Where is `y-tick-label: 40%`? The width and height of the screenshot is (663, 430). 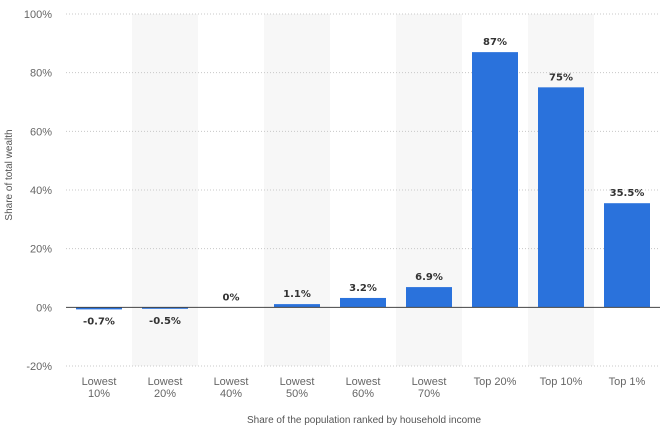 y-tick-label: 40% is located at coordinates (41, 191).